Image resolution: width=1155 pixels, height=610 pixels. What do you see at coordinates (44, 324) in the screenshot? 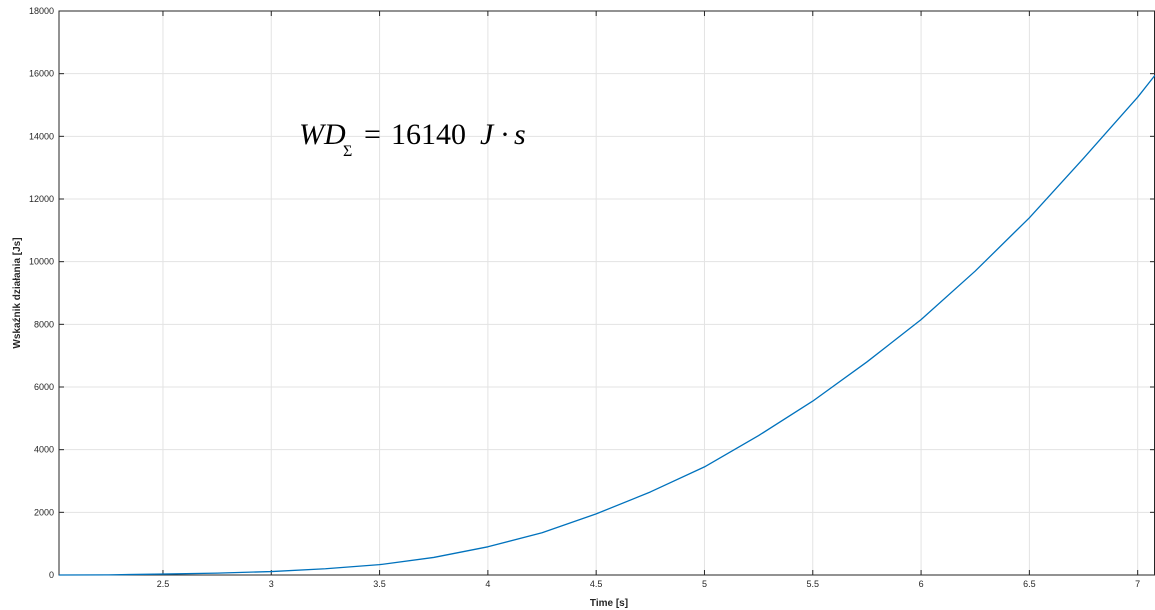
I see `y-tick-label: 8000` at bounding box center [44, 324].